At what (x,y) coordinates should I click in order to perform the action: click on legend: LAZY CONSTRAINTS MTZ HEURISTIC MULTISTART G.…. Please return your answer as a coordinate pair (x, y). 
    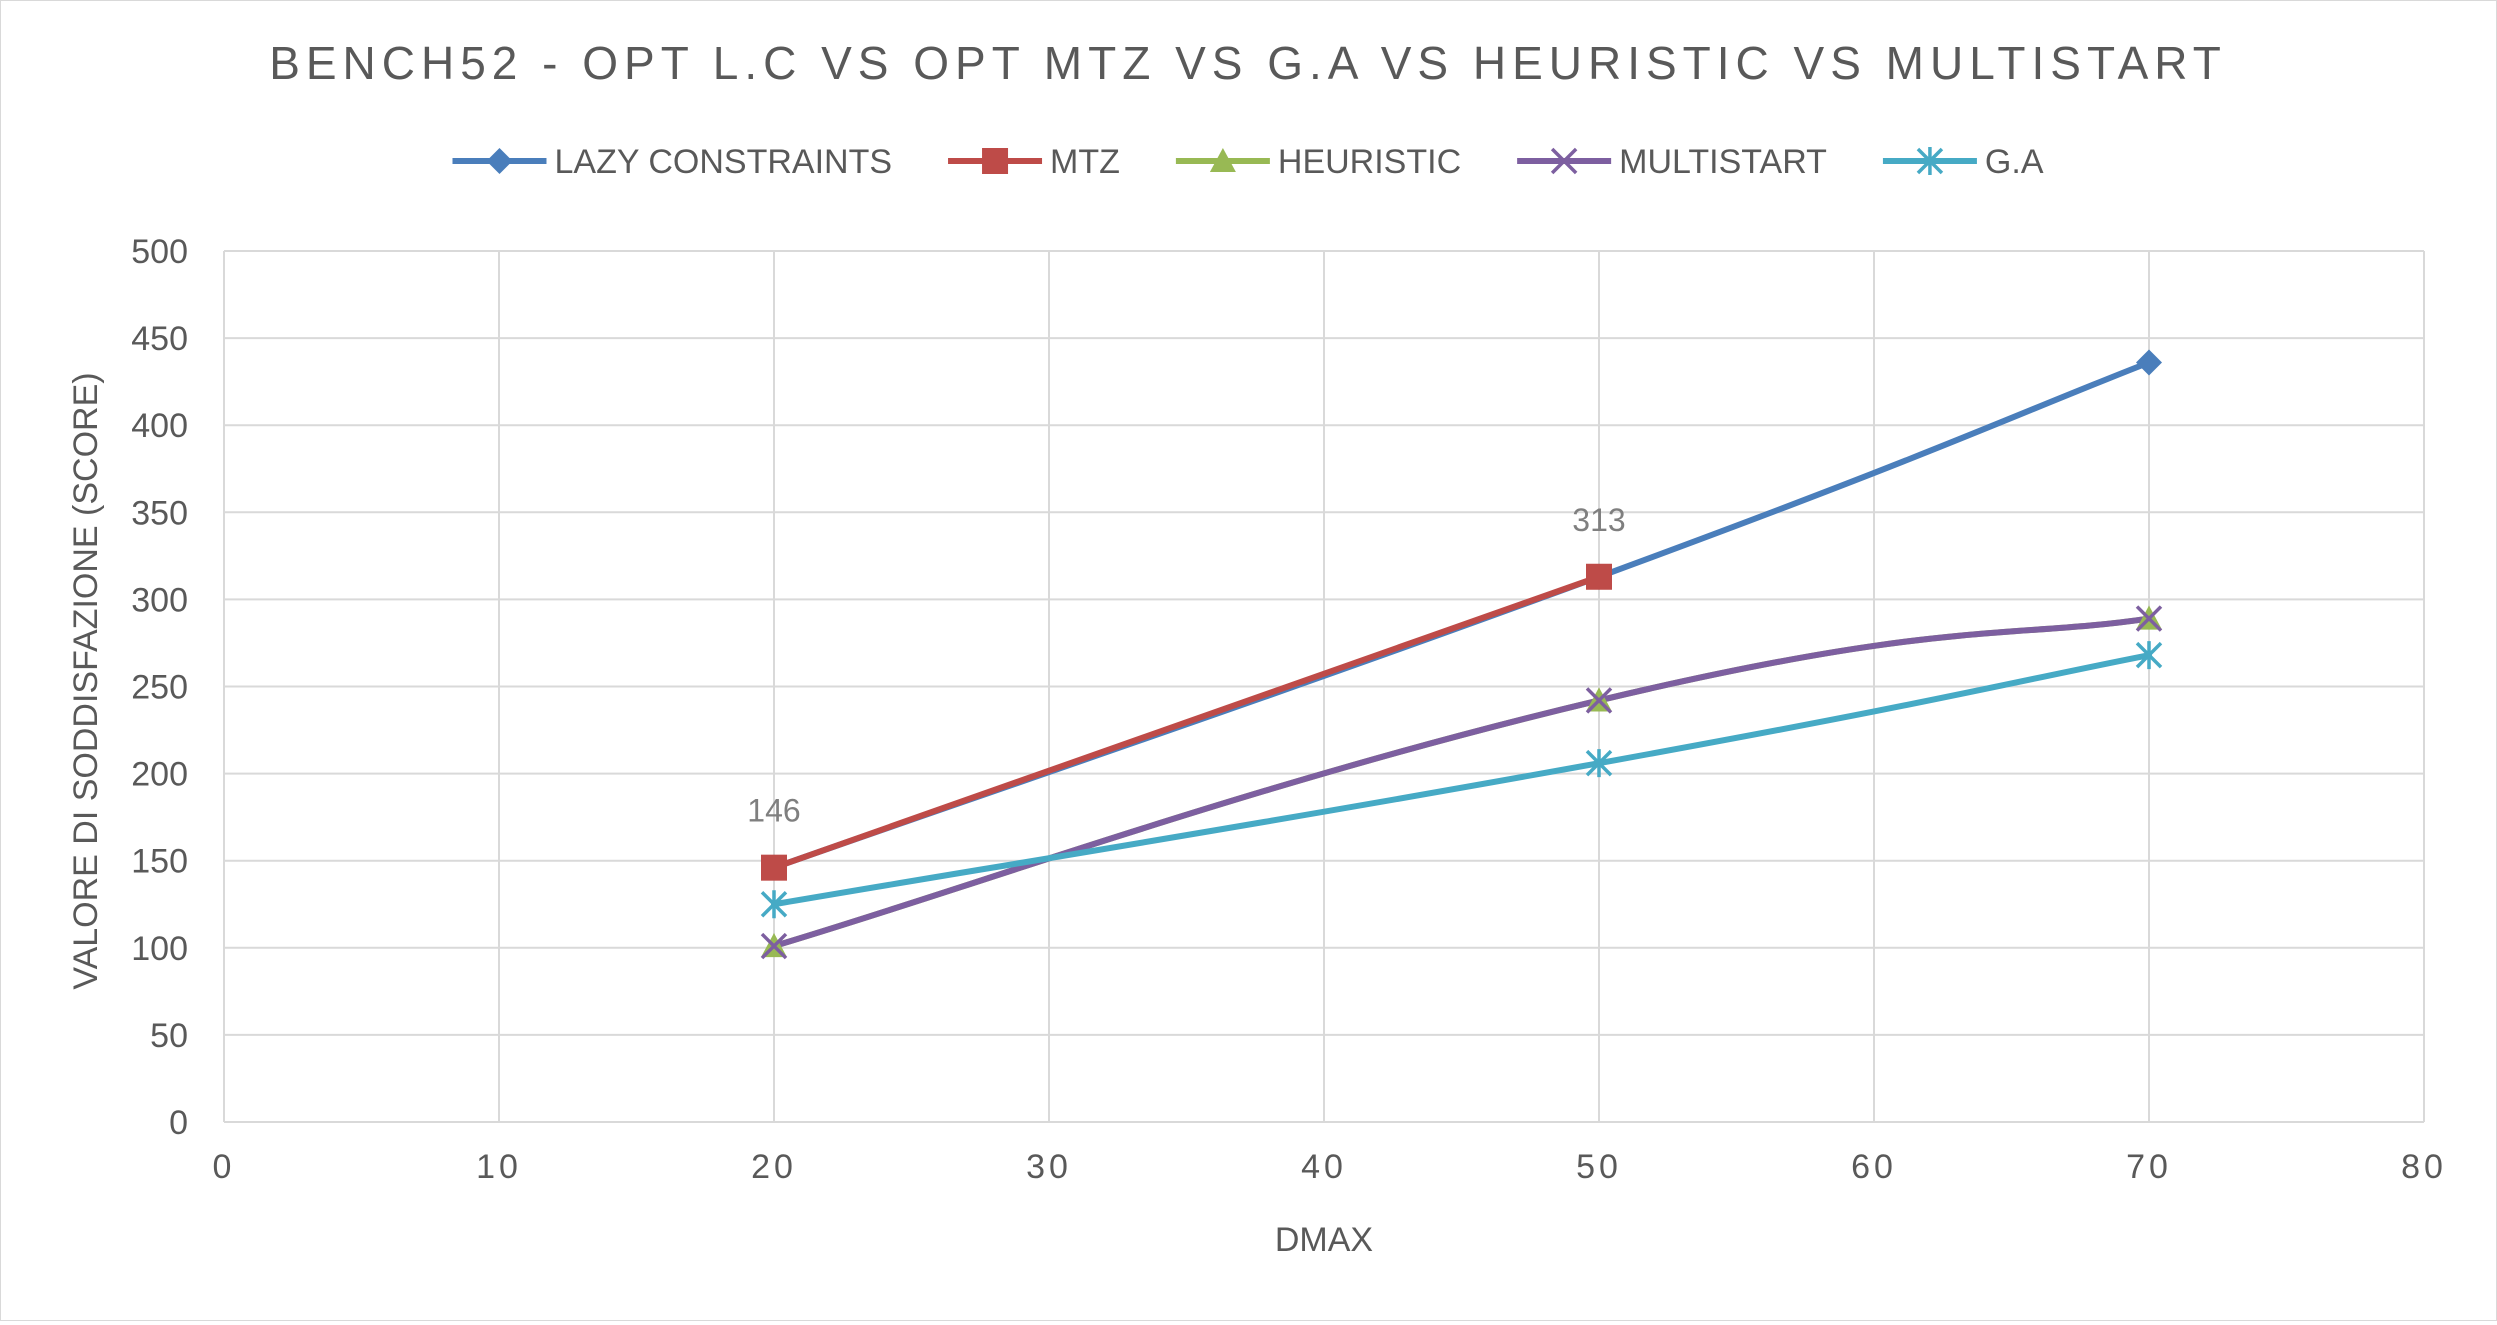
    Looking at the image, I should click on (1248, 162).